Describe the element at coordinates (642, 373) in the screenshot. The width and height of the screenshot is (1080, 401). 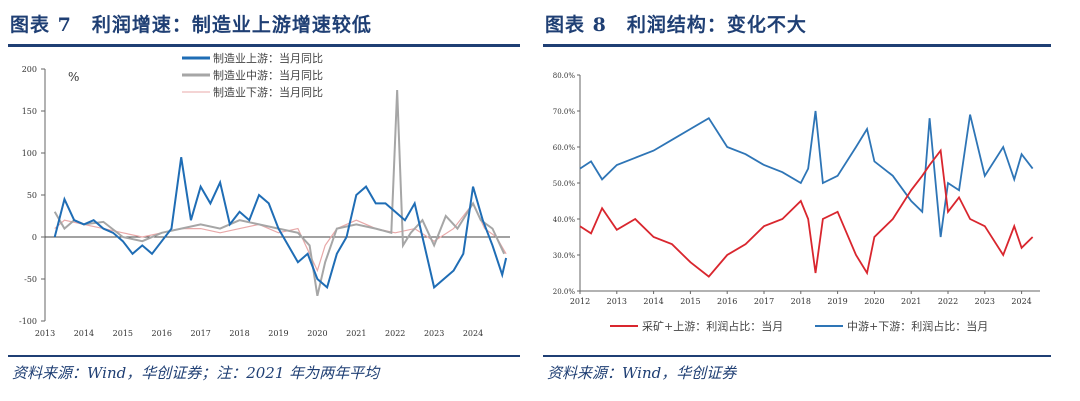
I see `right-source-note: 资料来源：Wind，华创证券` at that location.